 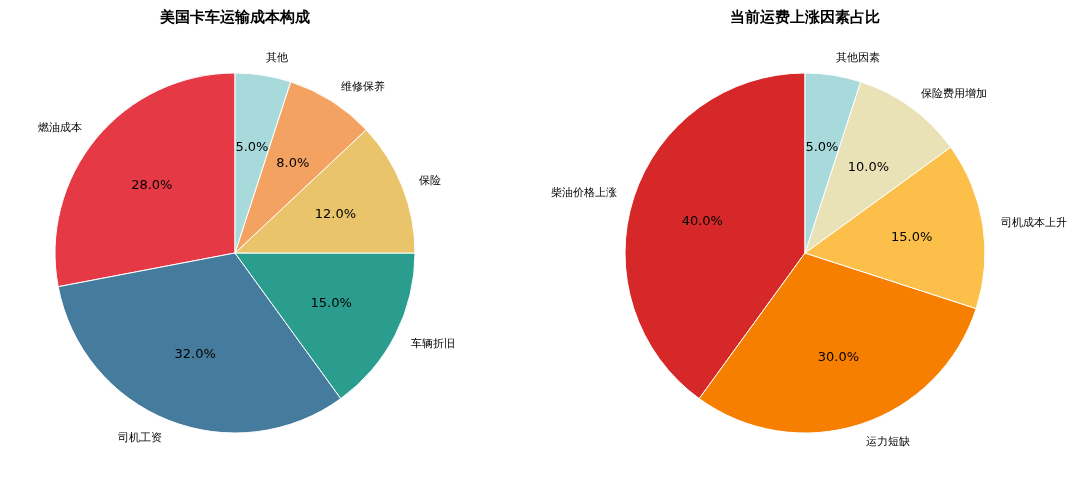 I want to click on slice-label: 其他因素, so click(x=857, y=58).